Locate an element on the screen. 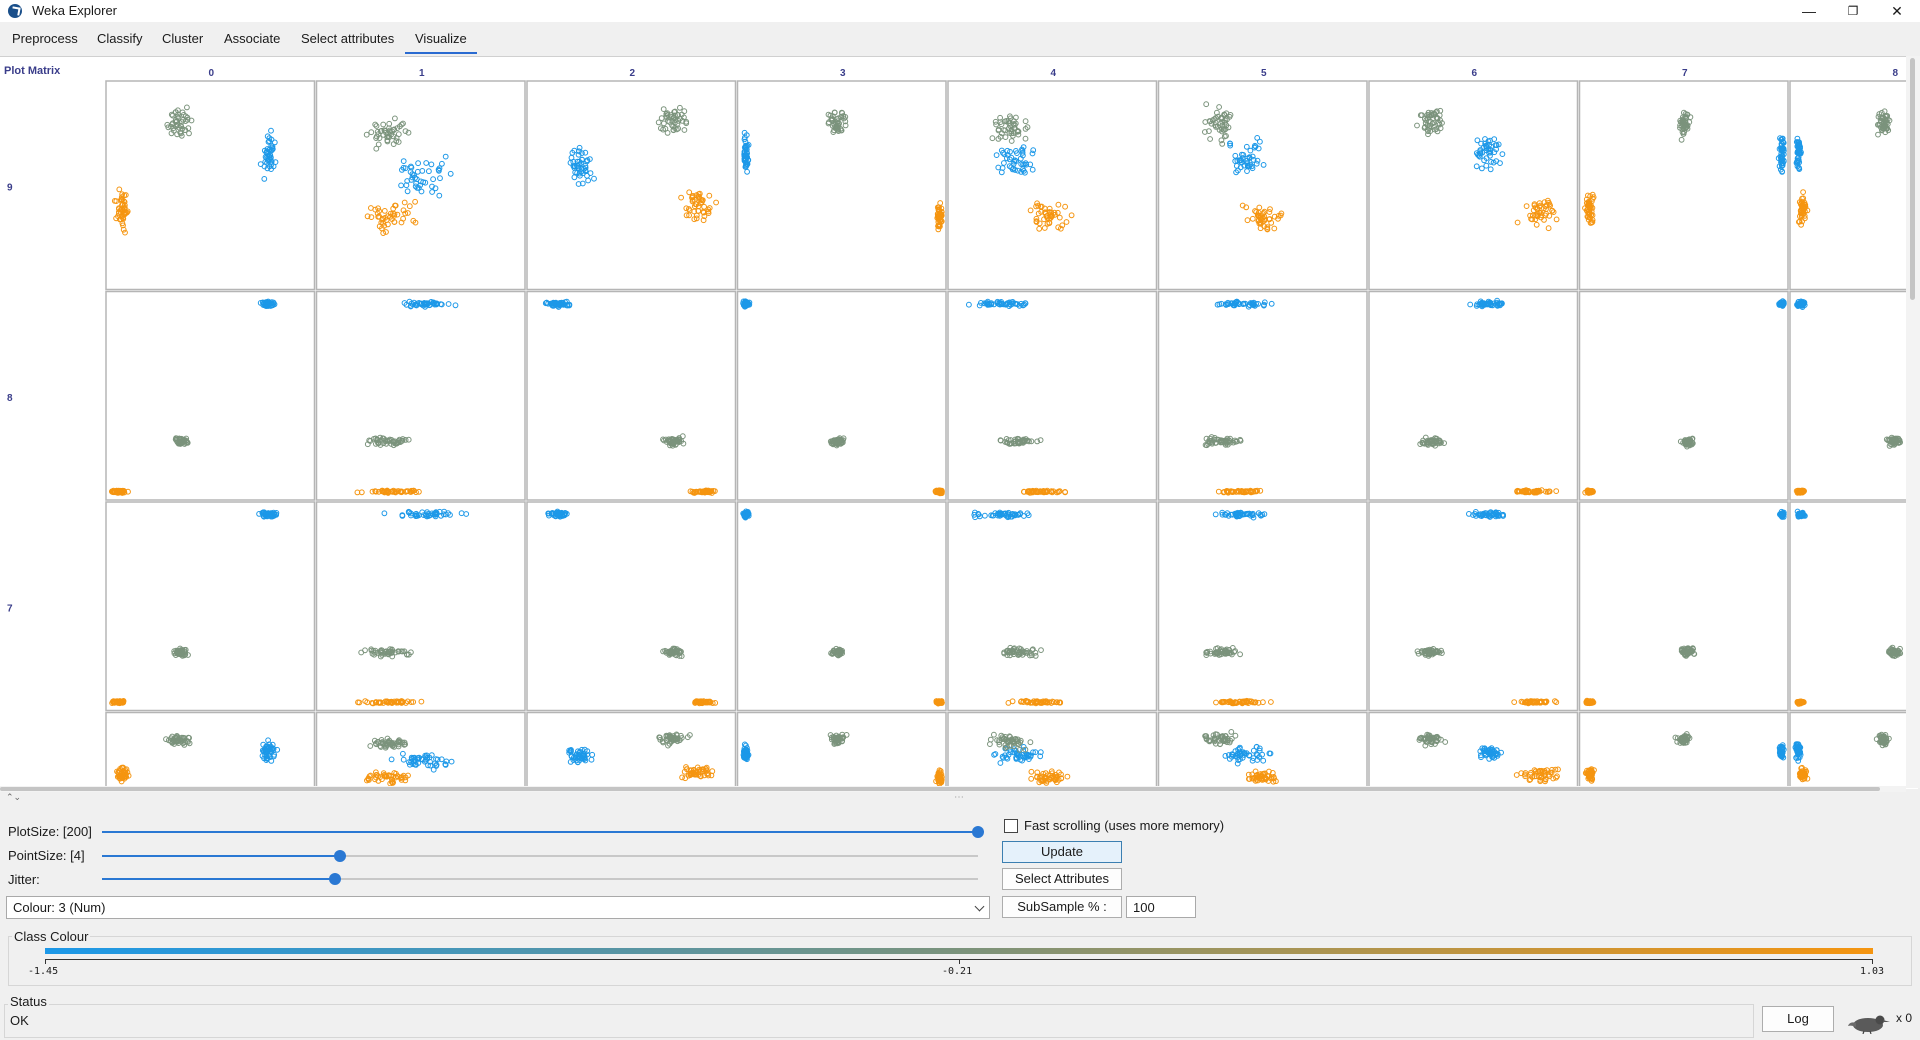 This screenshot has height=1040, width=1920. colour-select: Colour: 3 (Num) is located at coordinates (498, 907).